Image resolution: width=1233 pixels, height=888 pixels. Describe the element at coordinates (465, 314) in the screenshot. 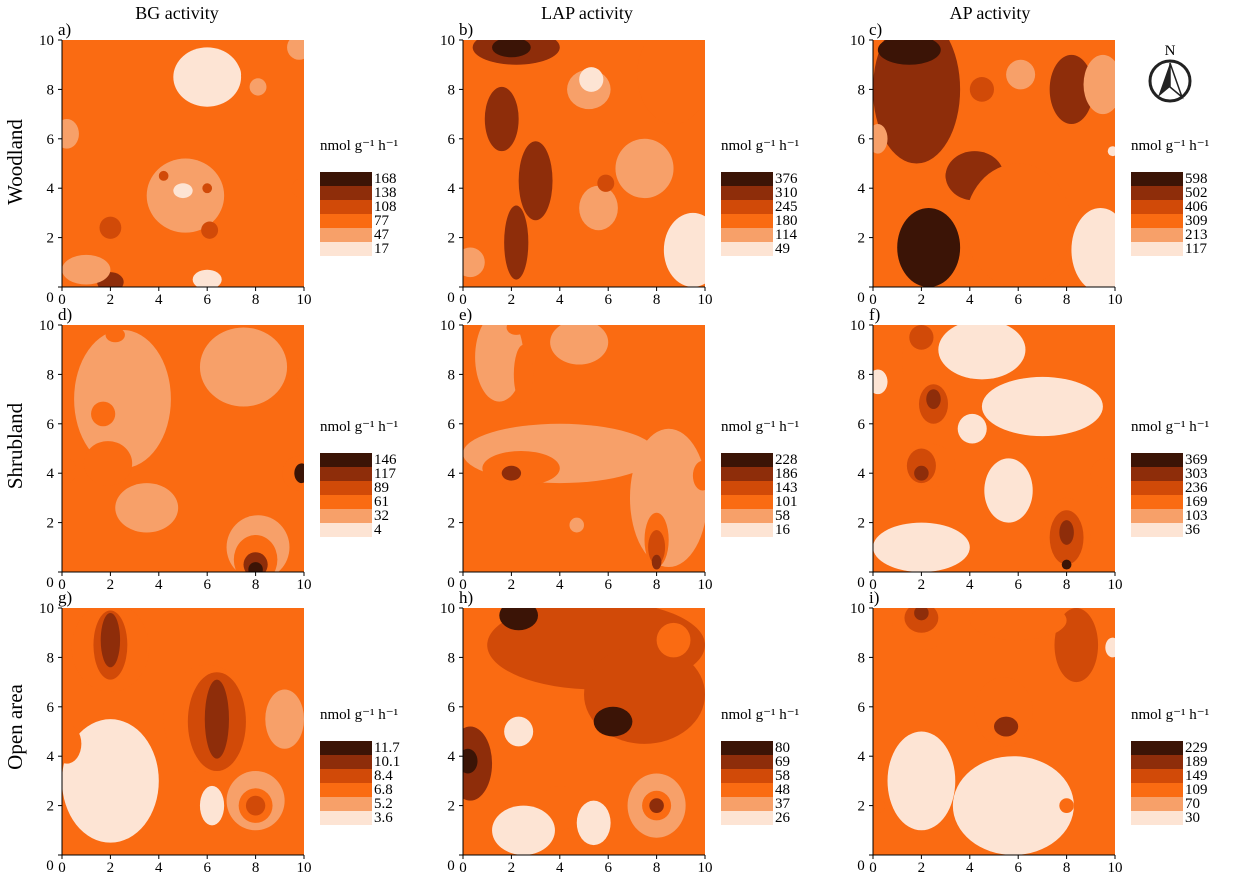

I see `panel-letter: e)` at that location.